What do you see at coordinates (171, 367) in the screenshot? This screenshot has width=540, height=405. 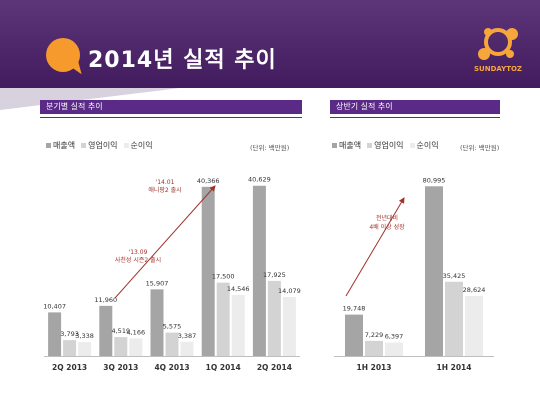 I see `chart0-tick-label-2: 4Q 2013` at bounding box center [171, 367].